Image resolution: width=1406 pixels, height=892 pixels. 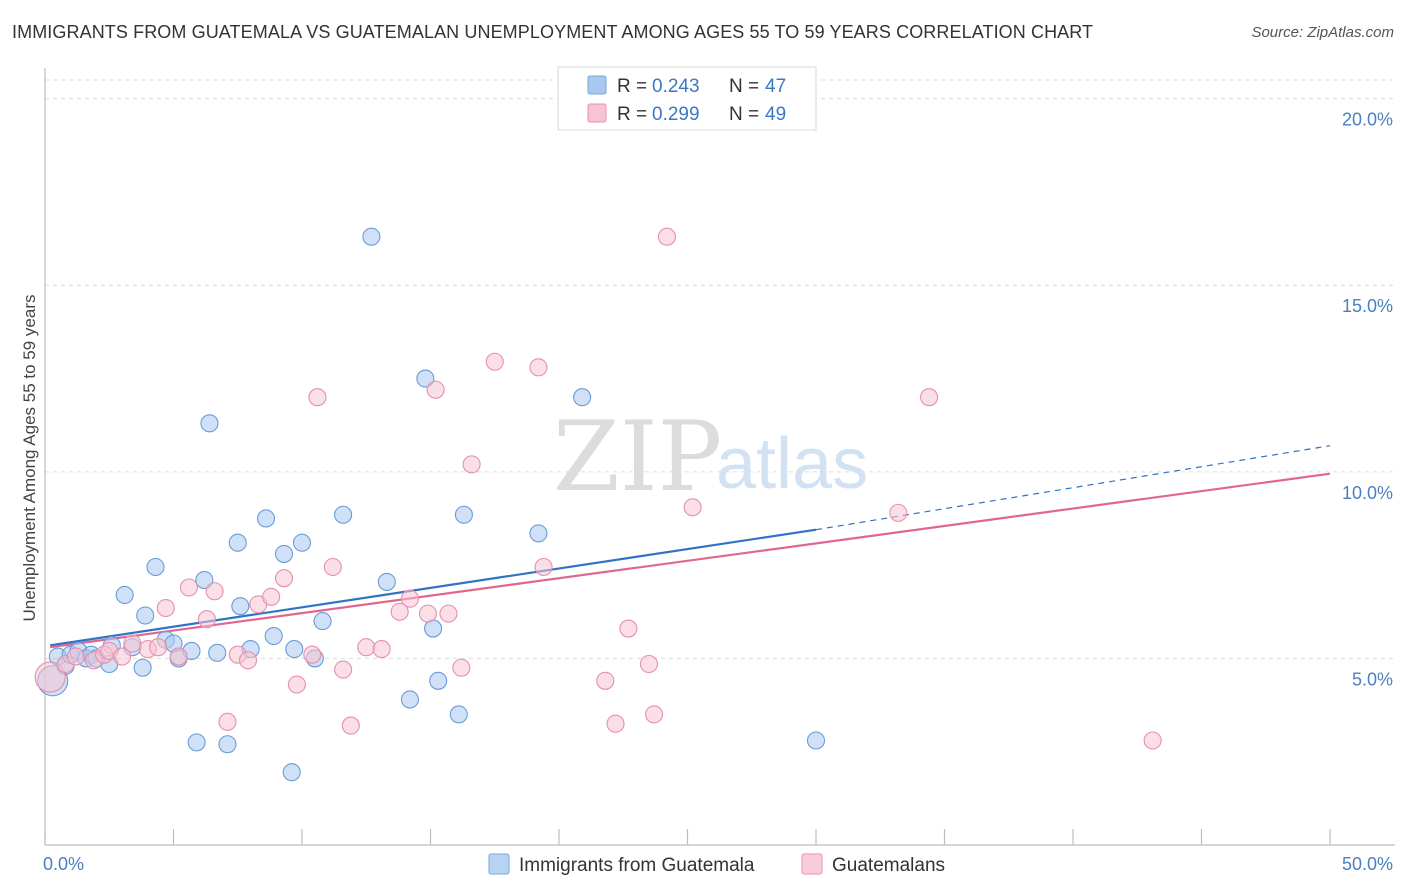 What do you see at coordinates (676, 86) in the screenshot?
I see `legend-r-value: 0.243` at bounding box center [676, 86].